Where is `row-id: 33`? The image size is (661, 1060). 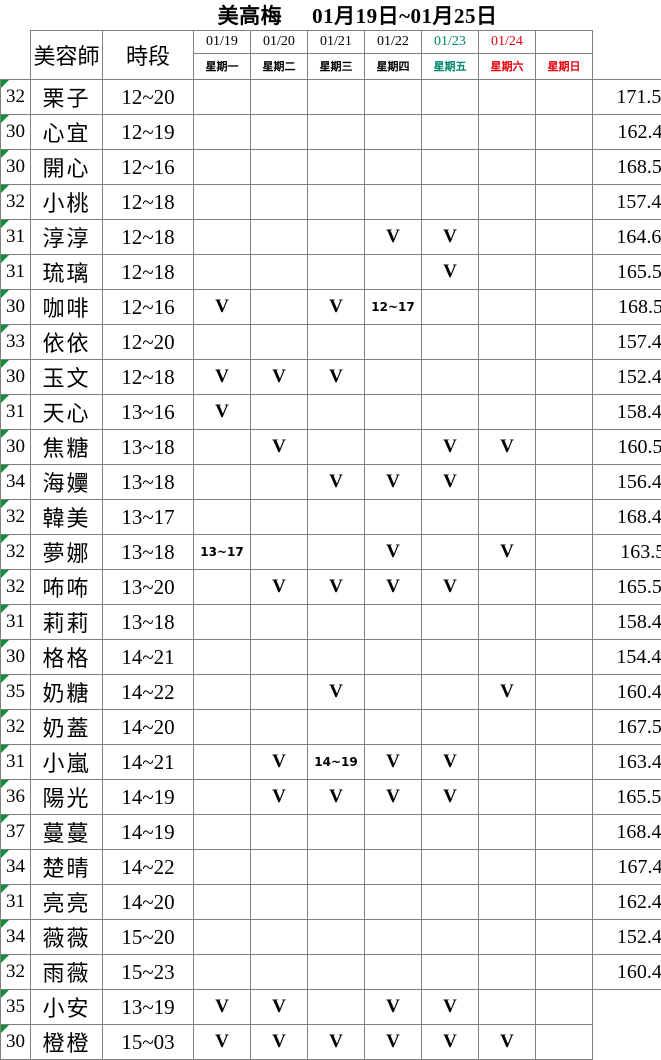
row-id: 33 is located at coordinates (16, 342).